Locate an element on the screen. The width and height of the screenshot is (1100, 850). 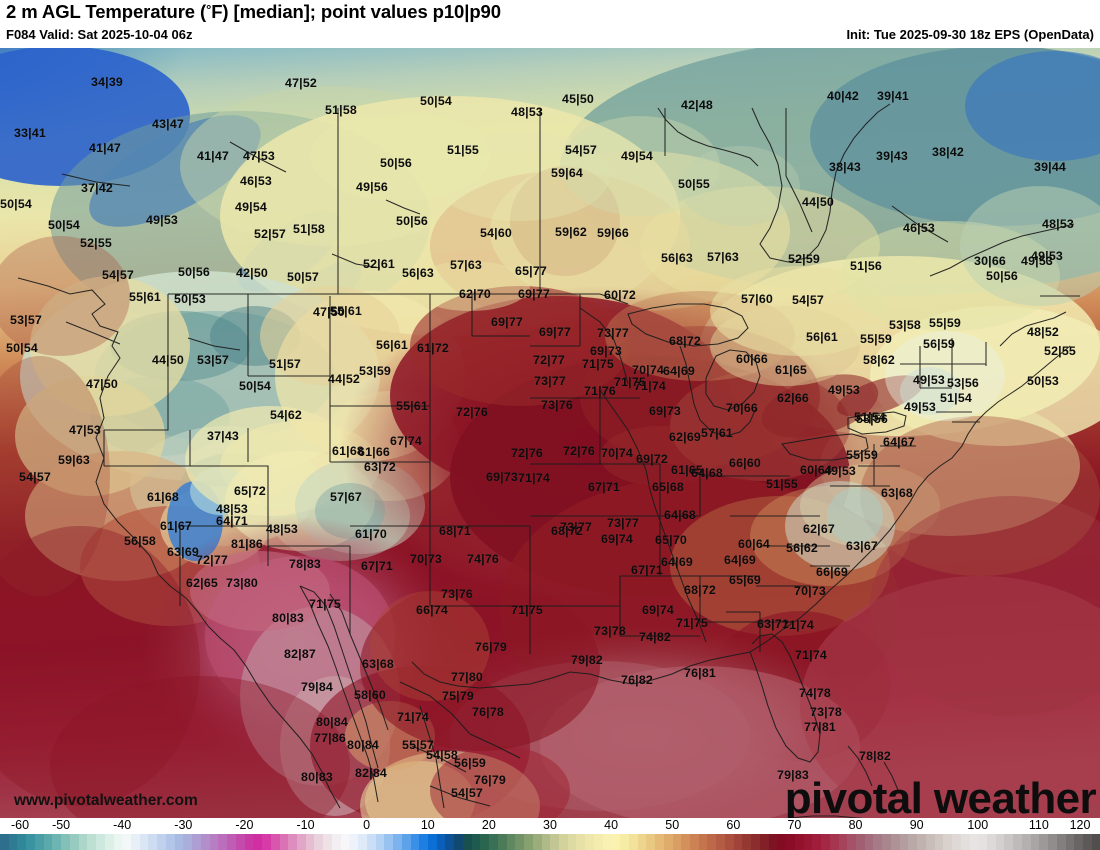
point-value: 37|43 is located at coordinates (223, 436).